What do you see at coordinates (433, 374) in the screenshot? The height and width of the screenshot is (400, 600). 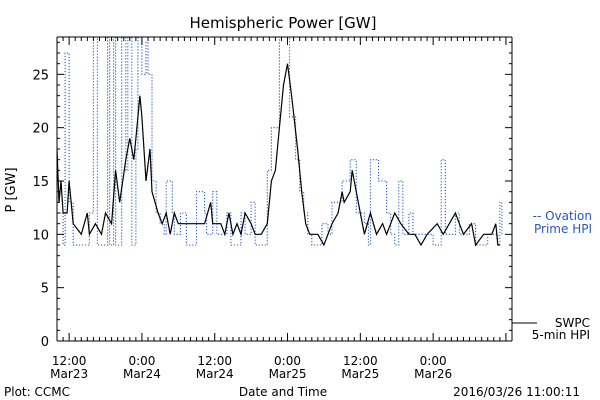 I see `x-tick-label-date: Mar26` at bounding box center [433, 374].